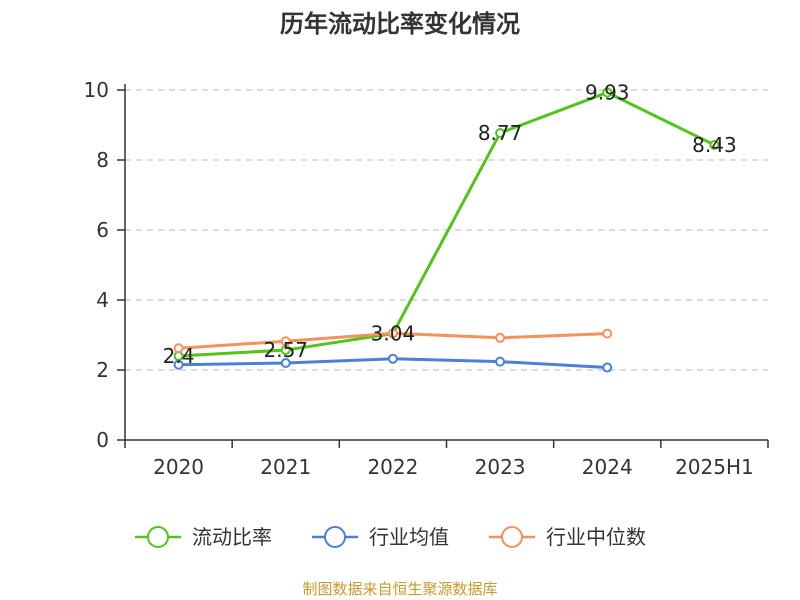 Image resolution: width=800 pixels, height=600 pixels. Describe the element at coordinates (102, 230) in the screenshot. I see `y-tick-label: 6` at that location.